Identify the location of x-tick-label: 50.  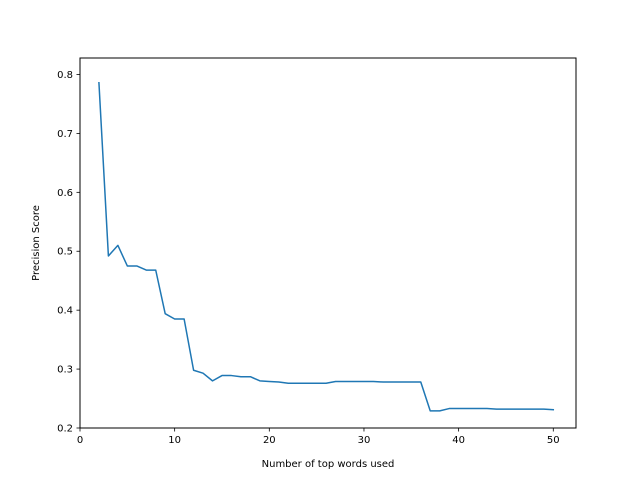
(553, 440).